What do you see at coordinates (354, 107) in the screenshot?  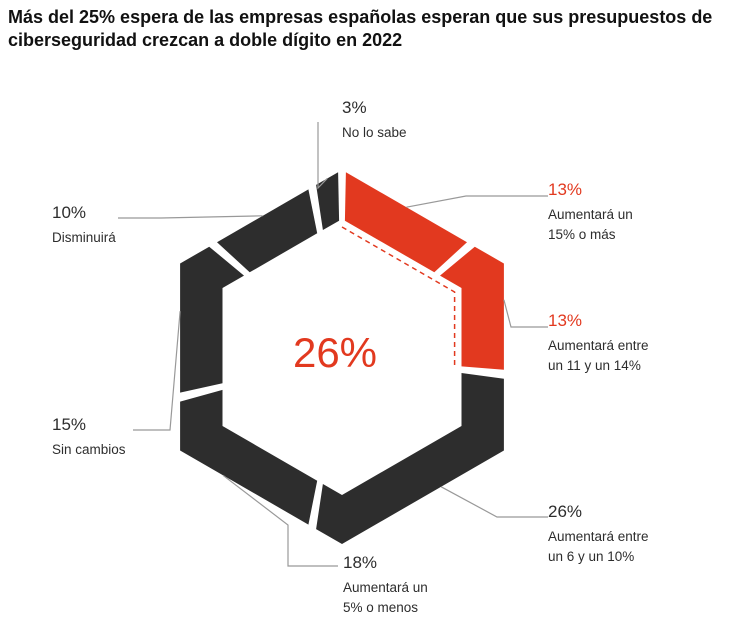 I see `slice-value-label: 3%` at bounding box center [354, 107].